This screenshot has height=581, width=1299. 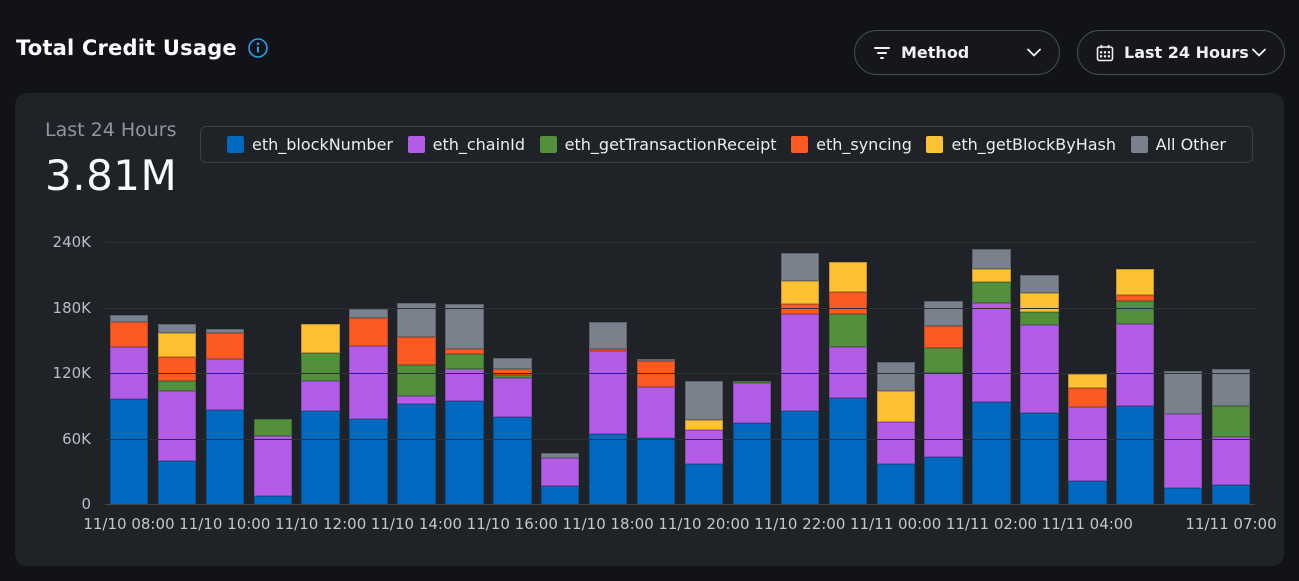 I want to click on legend-item: eth_chainId, so click(x=466, y=144).